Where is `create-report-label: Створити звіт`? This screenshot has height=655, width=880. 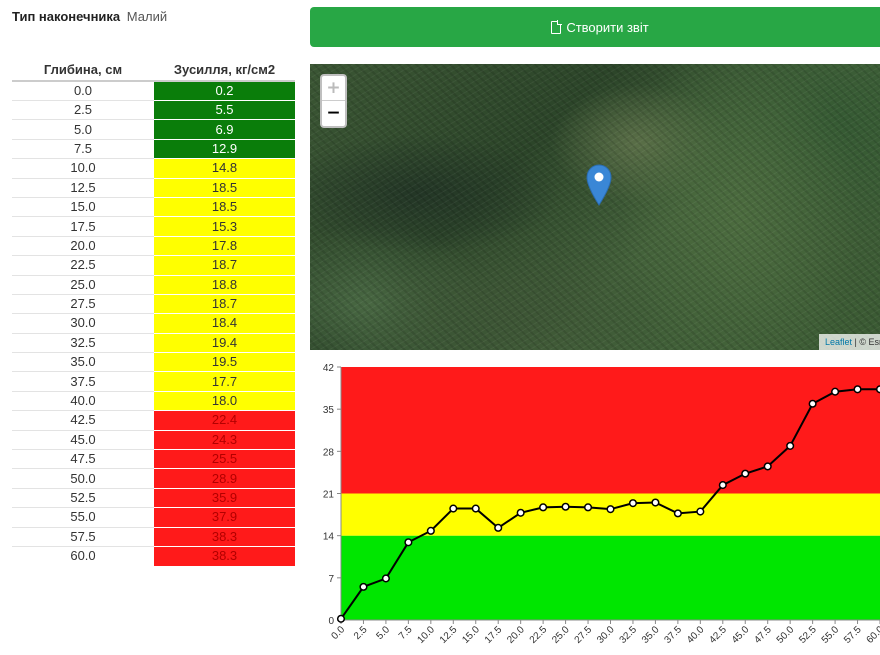 create-report-label: Створити звіт is located at coordinates (607, 27).